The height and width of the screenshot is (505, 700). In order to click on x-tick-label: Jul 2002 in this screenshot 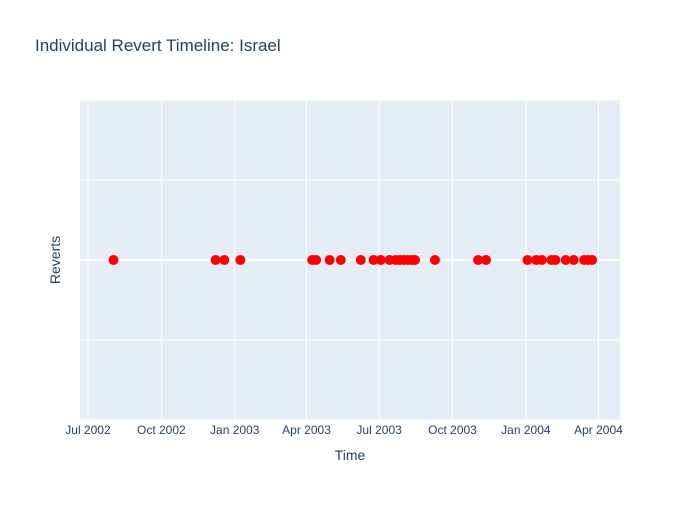, I will do `click(88, 430)`.